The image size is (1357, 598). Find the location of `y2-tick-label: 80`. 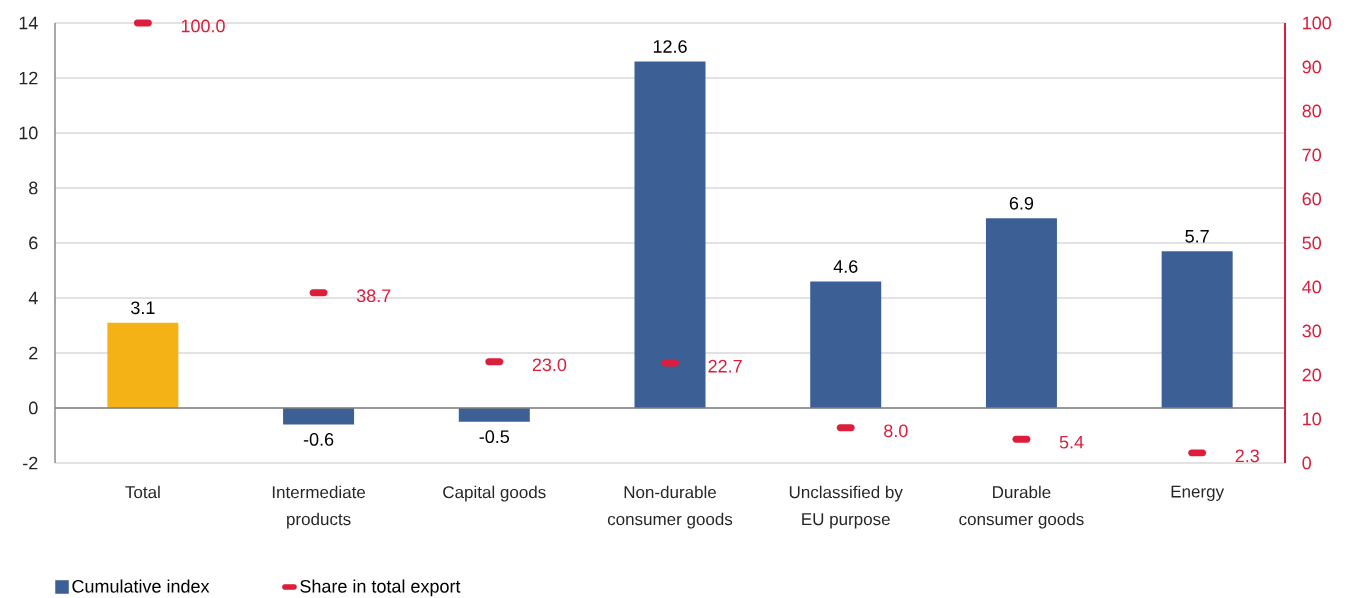

y2-tick-label: 80 is located at coordinates (1312, 111).